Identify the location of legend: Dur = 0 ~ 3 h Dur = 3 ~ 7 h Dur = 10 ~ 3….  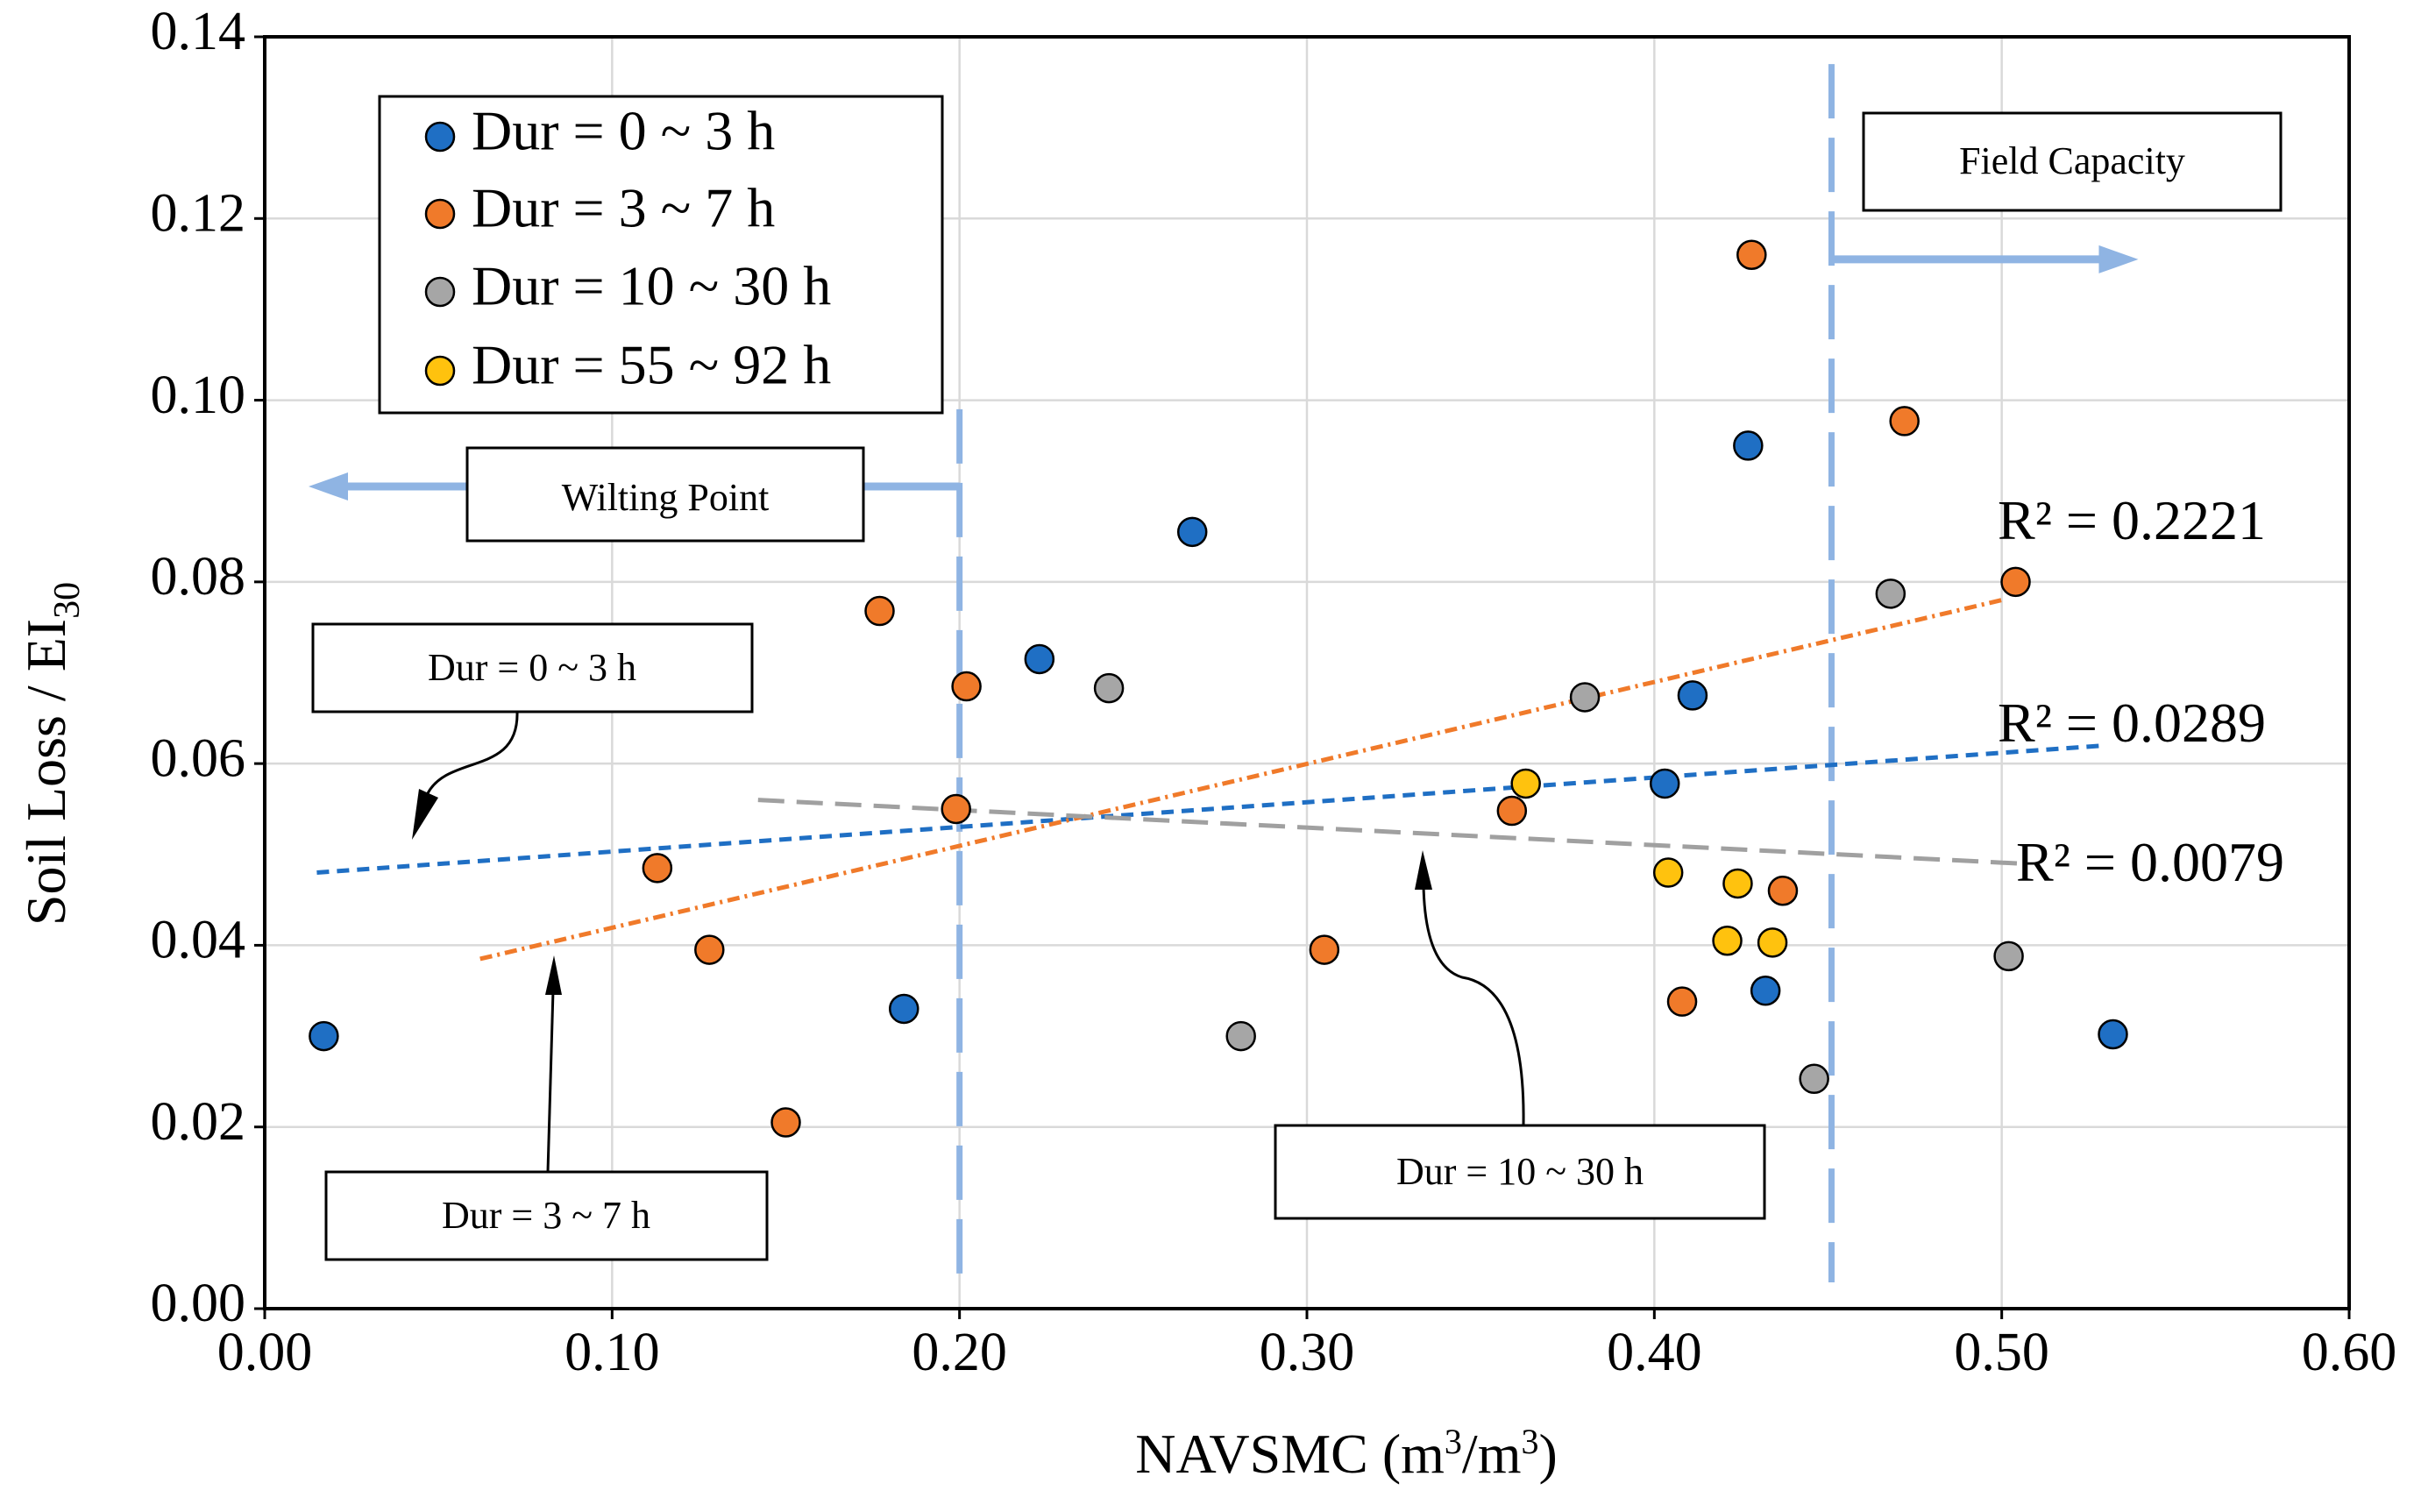
(661, 255).